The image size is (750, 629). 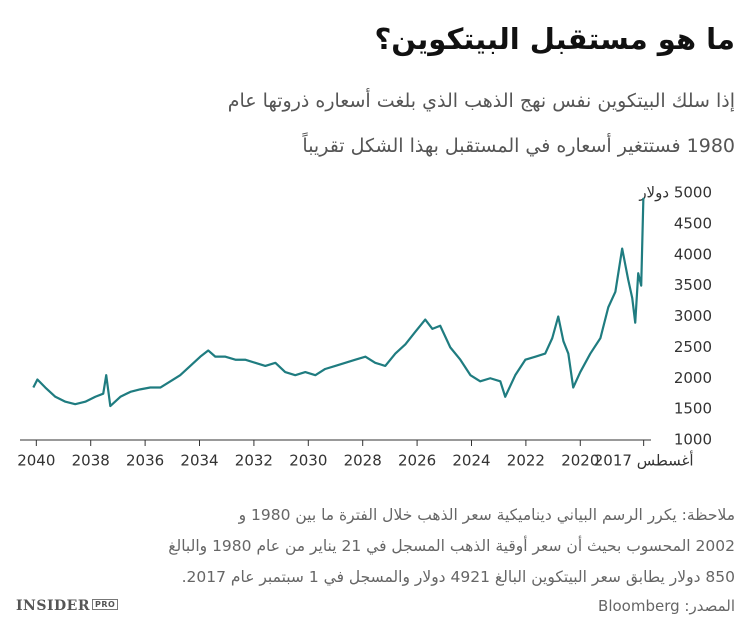 I want to click on x-tick-label: 2040, so click(x=36, y=461).